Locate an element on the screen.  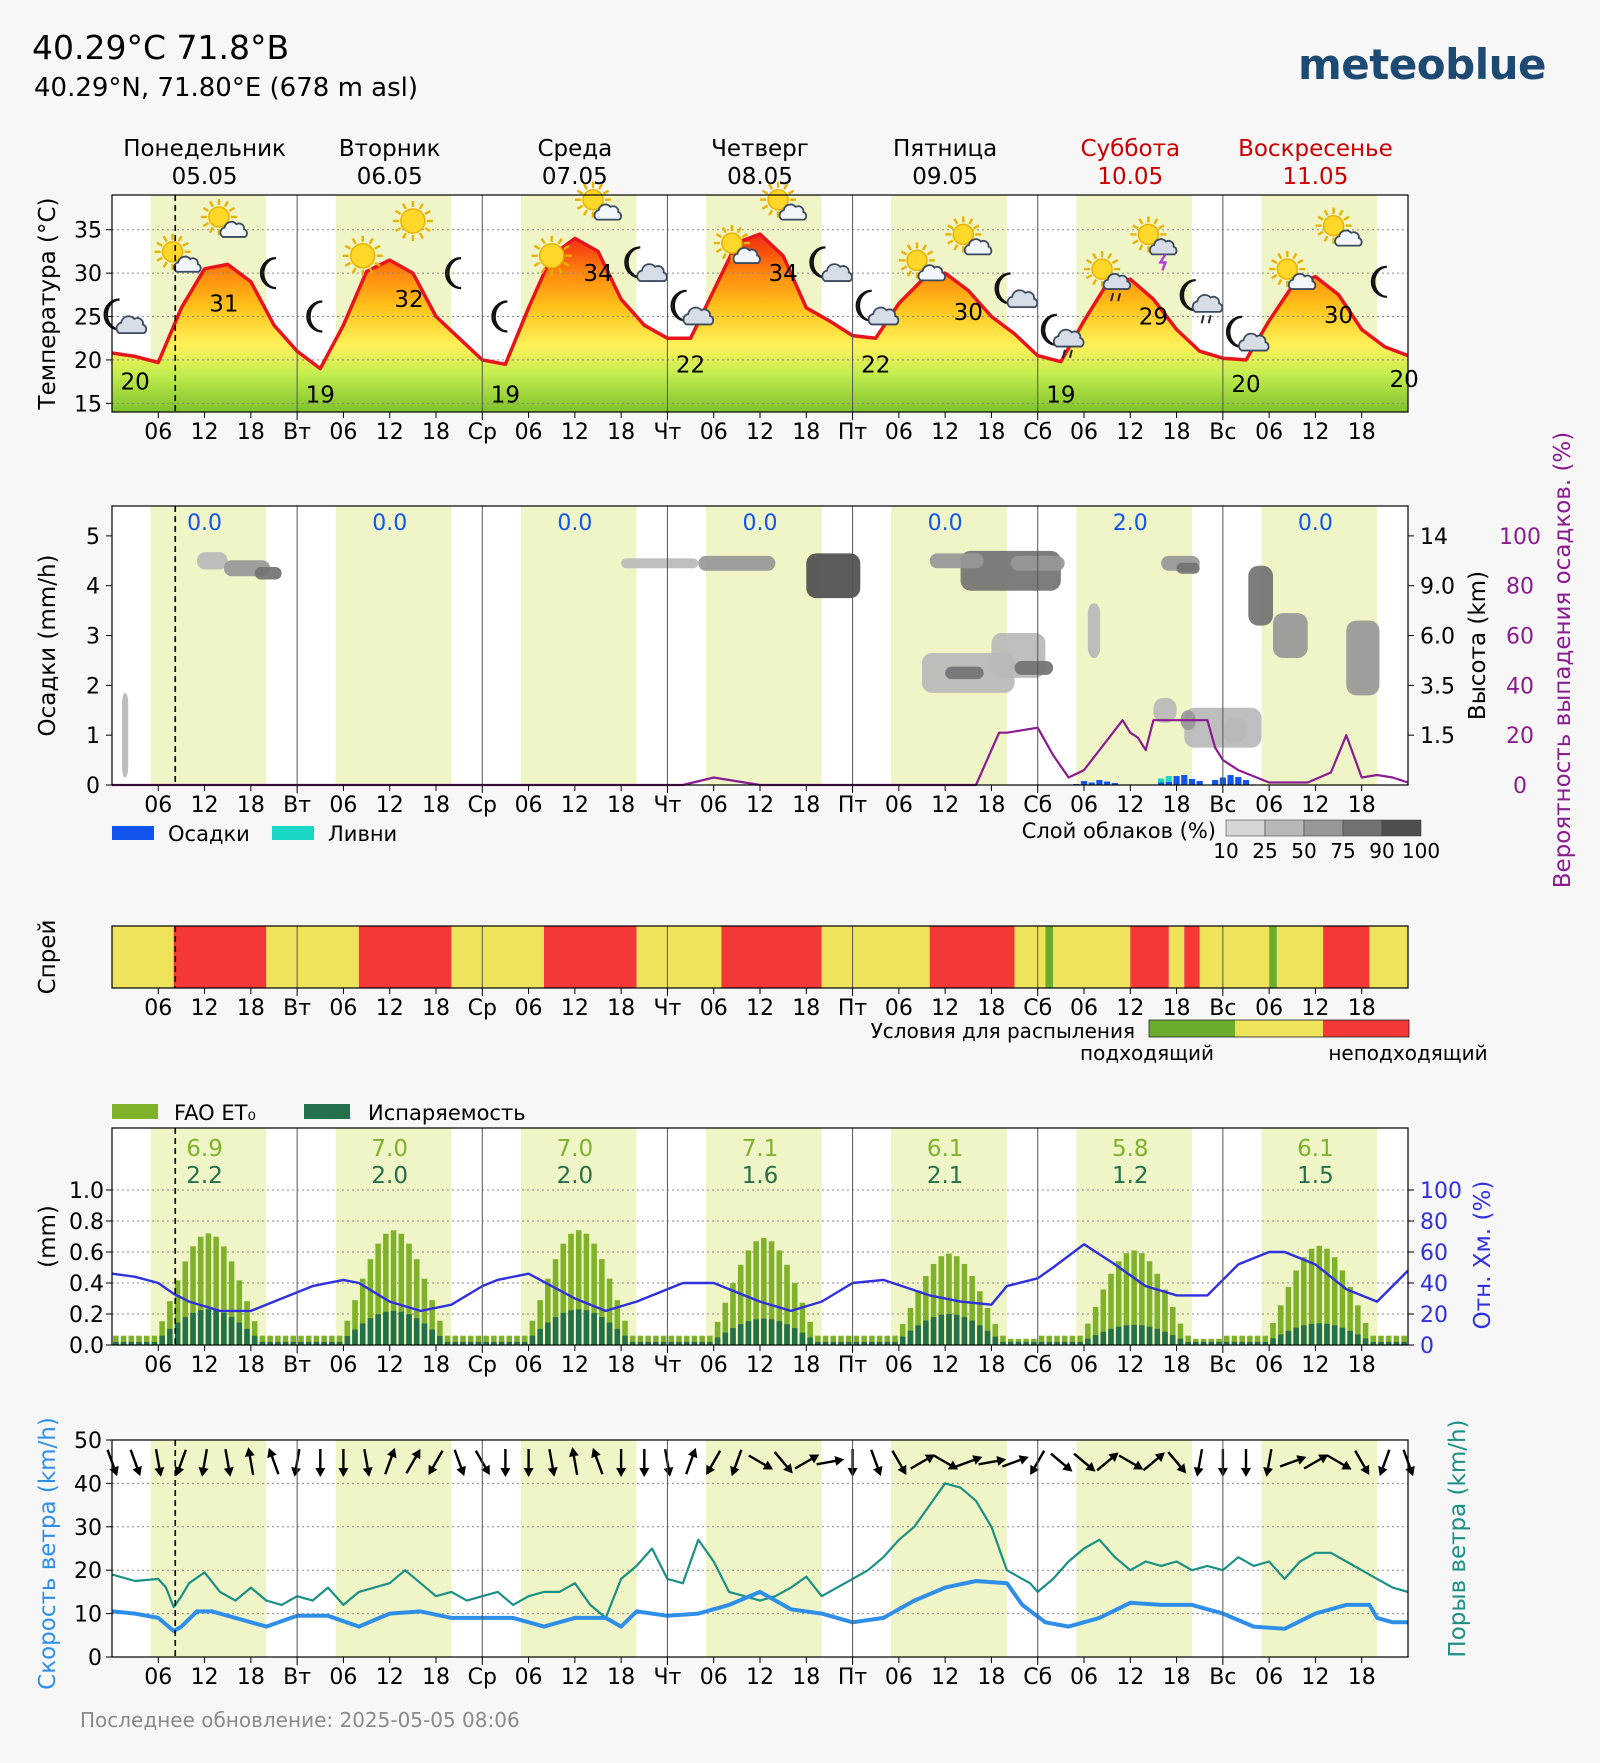
temperature-line is located at coordinates (760, 301).